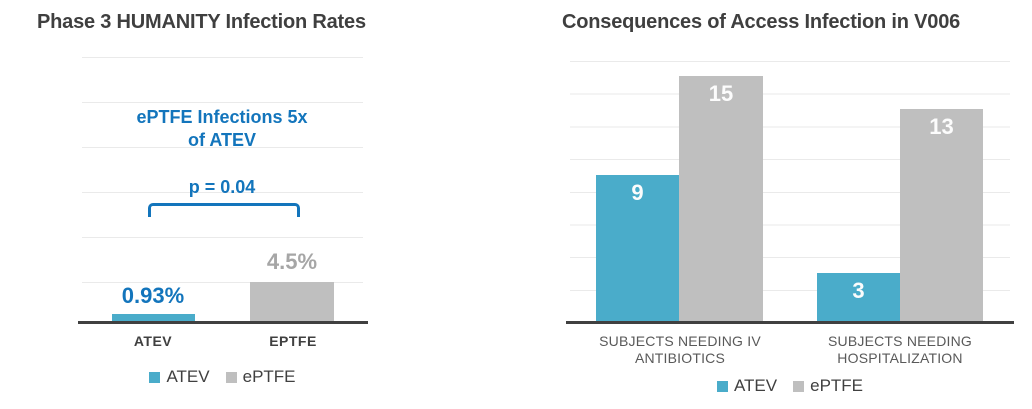 The image size is (1032, 409). Describe the element at coordinates (292, 261) in the screenshot. I see `value-label-eptfe: 4.5%` at that location.